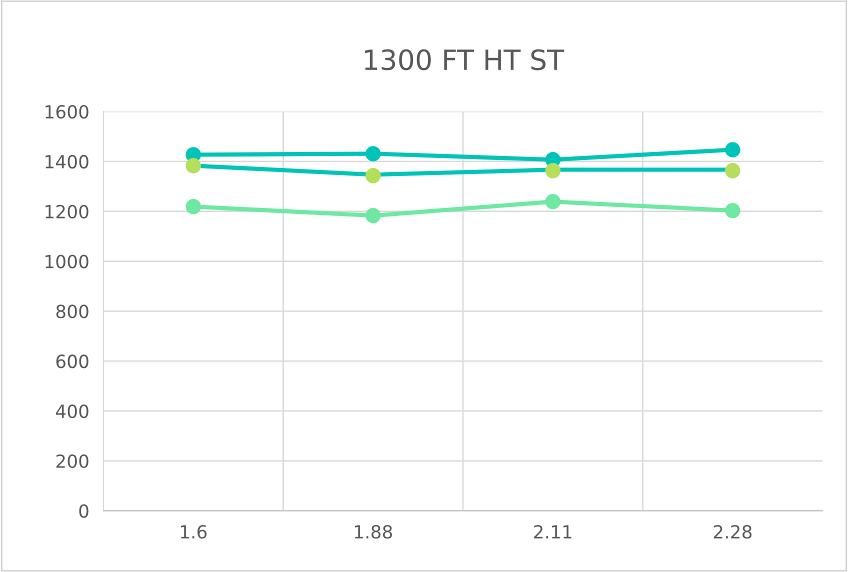 The width and height of the screenshot is (848, 572). I want to click on x-tick-label: 2.28, so click(733, 532).